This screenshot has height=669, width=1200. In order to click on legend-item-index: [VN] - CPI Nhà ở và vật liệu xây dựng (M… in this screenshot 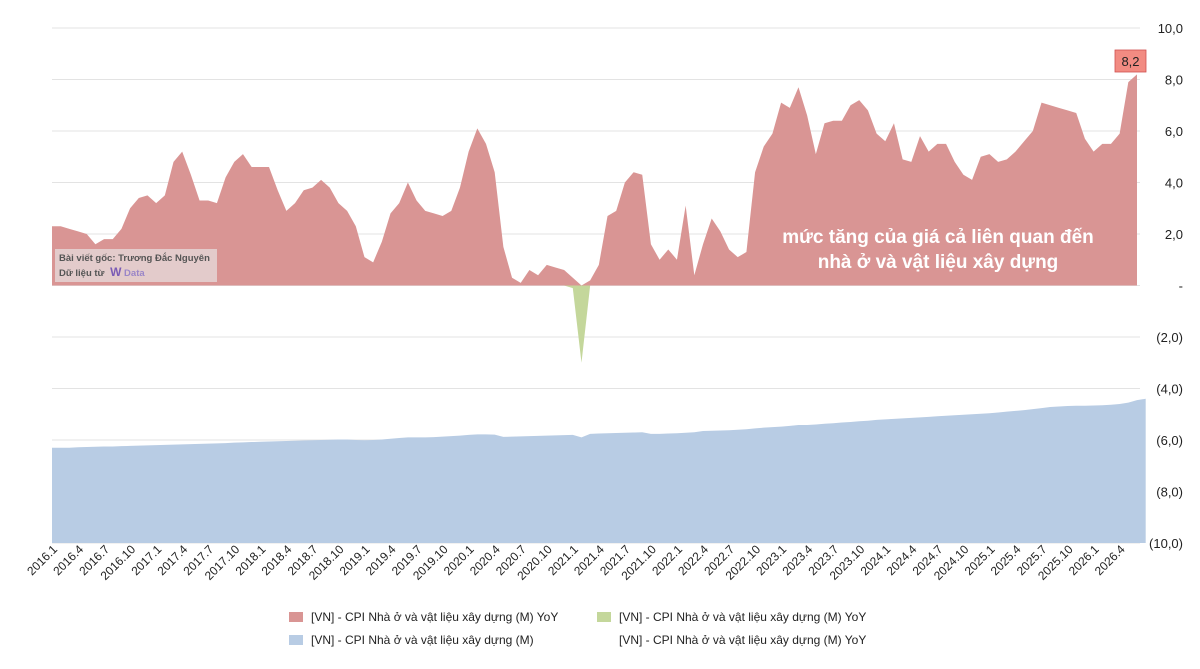, I will do `click(411, 640)`.